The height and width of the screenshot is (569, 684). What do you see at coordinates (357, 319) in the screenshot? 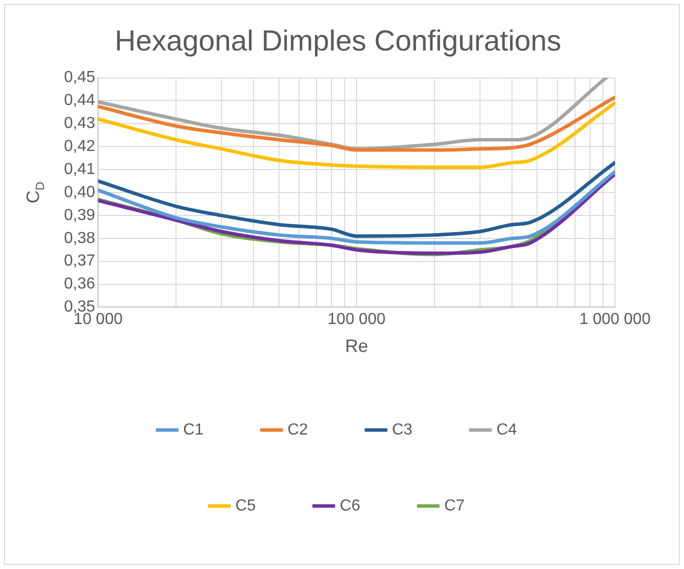
I see `x-tick-label: 100 000` at bounding box center [357, 319].